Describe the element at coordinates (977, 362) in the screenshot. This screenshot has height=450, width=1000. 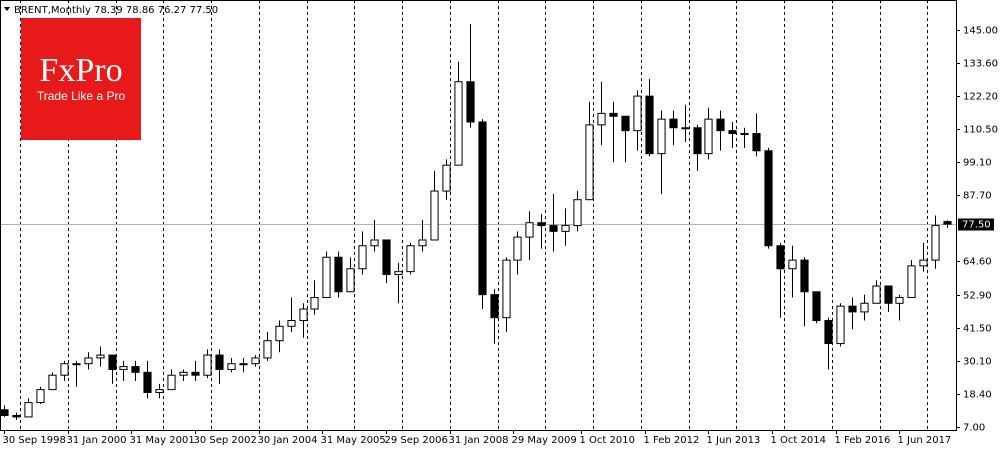
I see `y-tick-label: 30.10` at that location.